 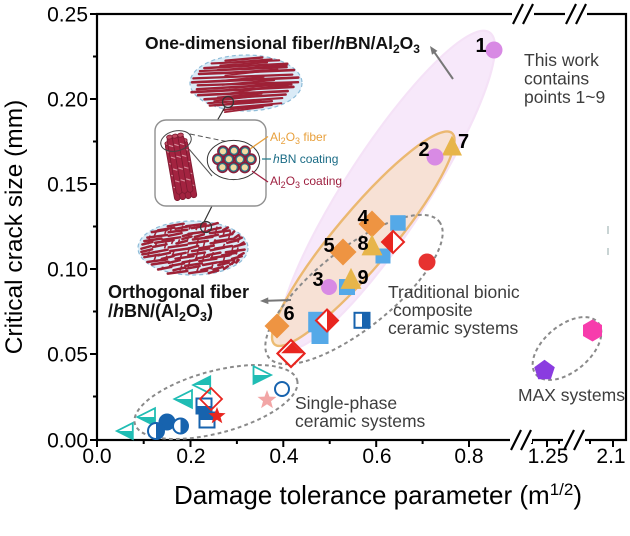 I want to click on svg-text: 0.15, so click(x=67, y=185).